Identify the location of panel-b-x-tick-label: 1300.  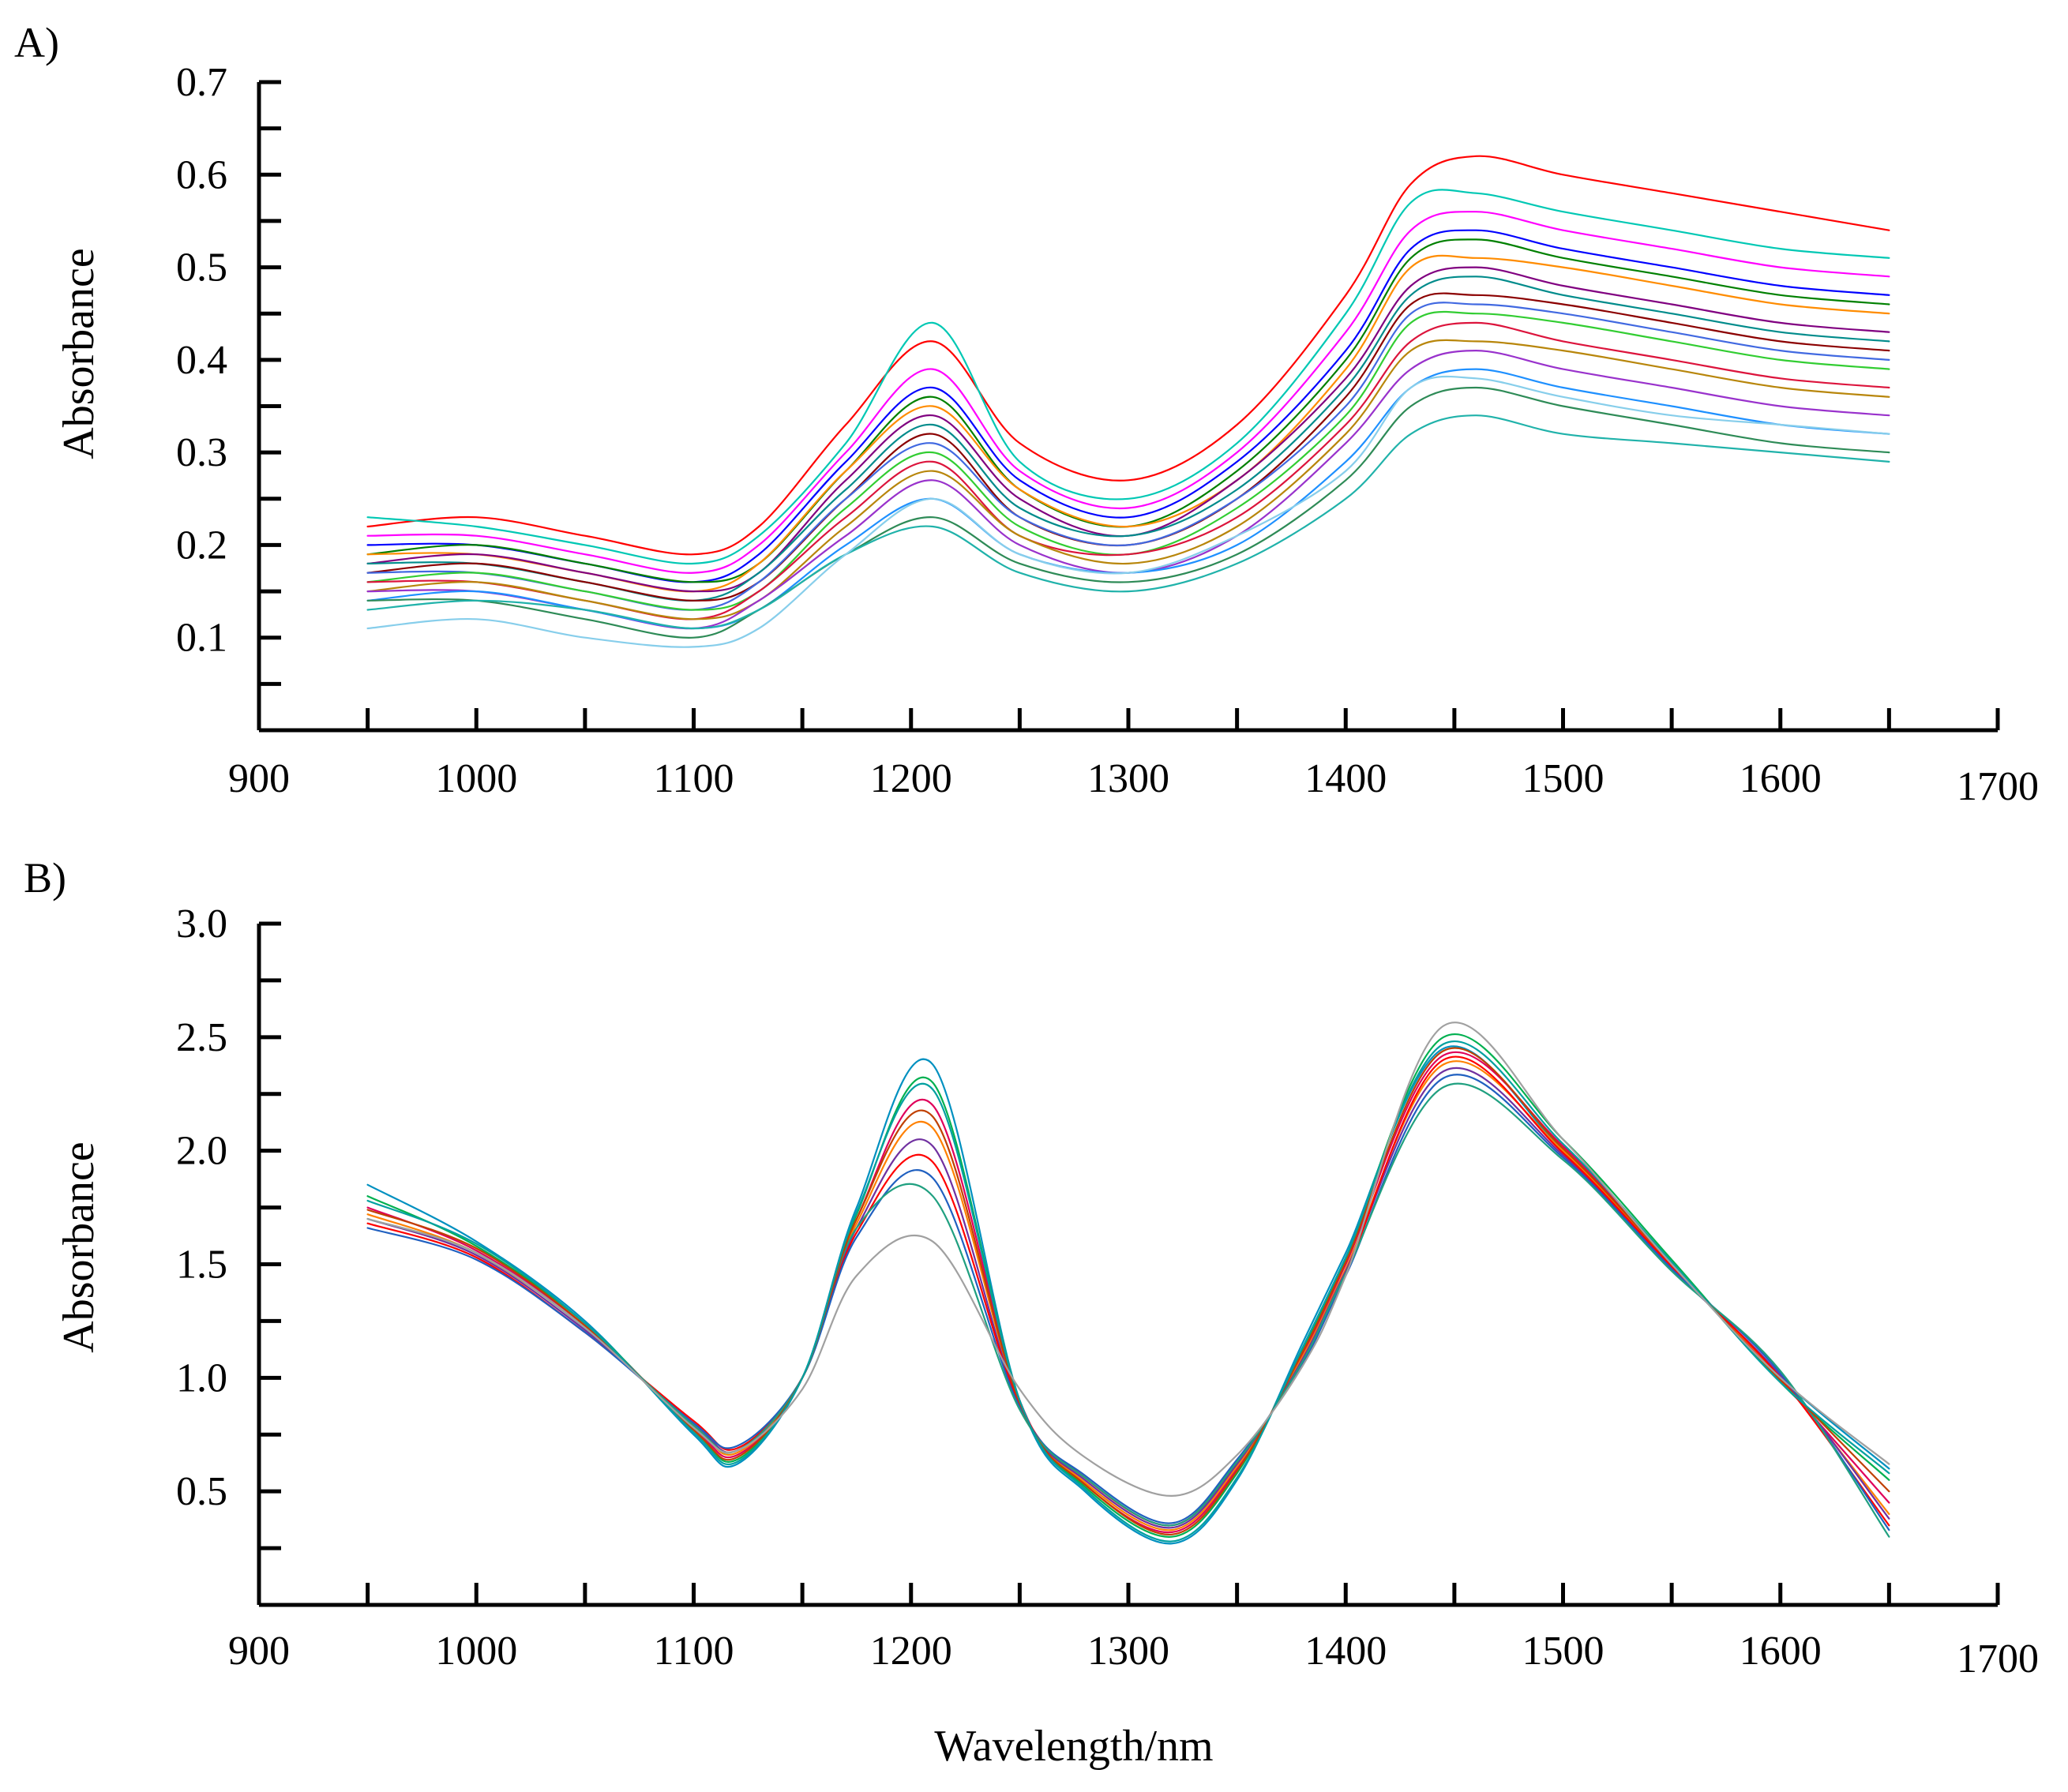
(1128, 1651).